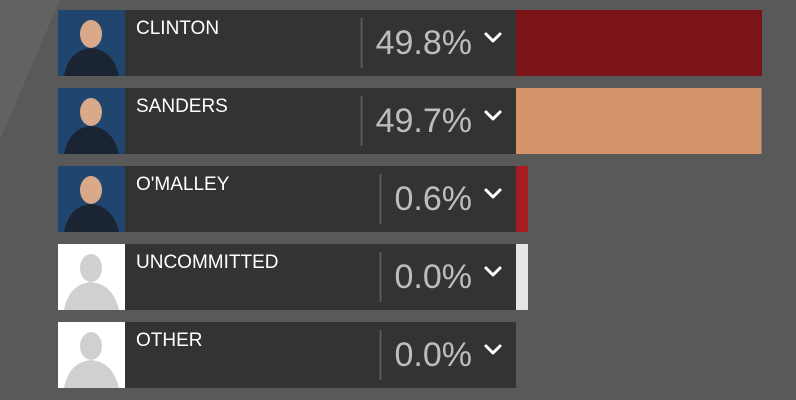  I want to click on value-label: 49.7%, so click(424, 121).